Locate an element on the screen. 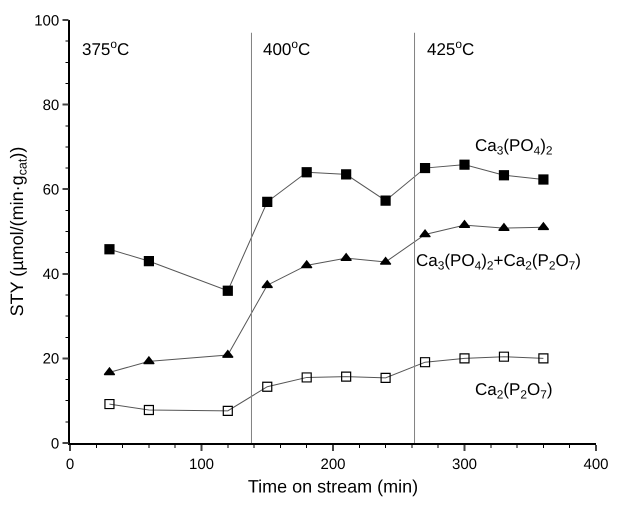 This screenshot has width=621, height=505. x-tick-label: 200 is located at coordinates (333, 464).